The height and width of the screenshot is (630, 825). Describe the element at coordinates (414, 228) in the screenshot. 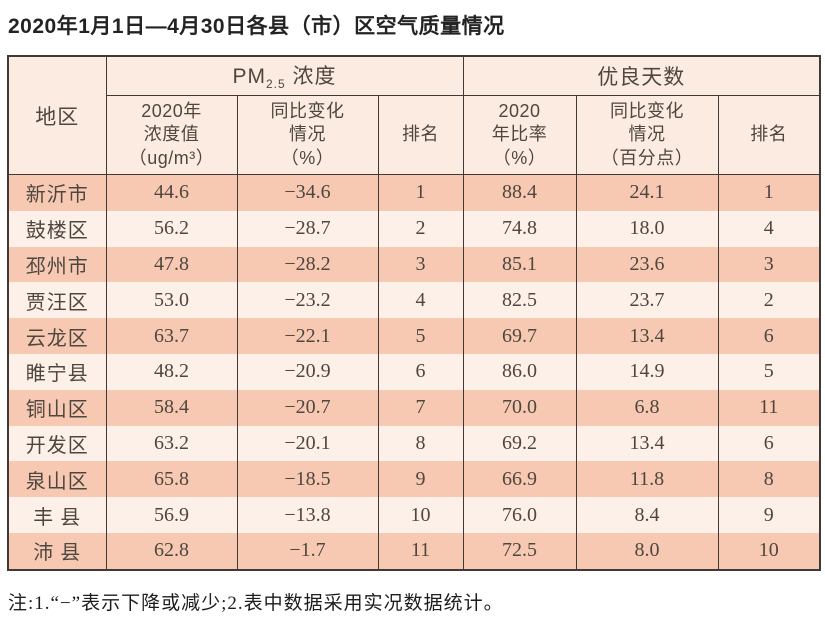

I see `table-row: 鼓楼区 56.2 −28.7 2 74.8 18.0 4` at that location.